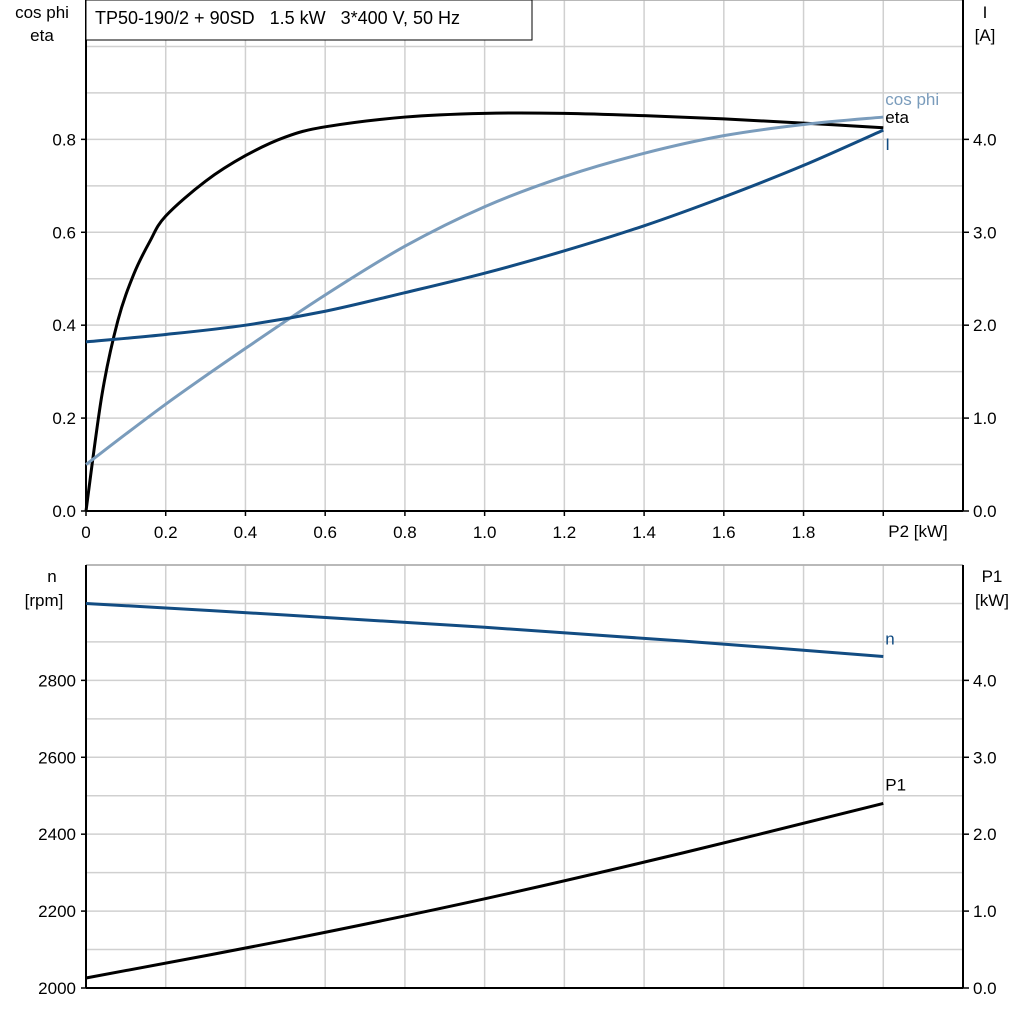  What do you see at coordinates (64, 139) in the screenshot?
I see `y-tick-label-left: 0.8` at bounding box center [64, 139].